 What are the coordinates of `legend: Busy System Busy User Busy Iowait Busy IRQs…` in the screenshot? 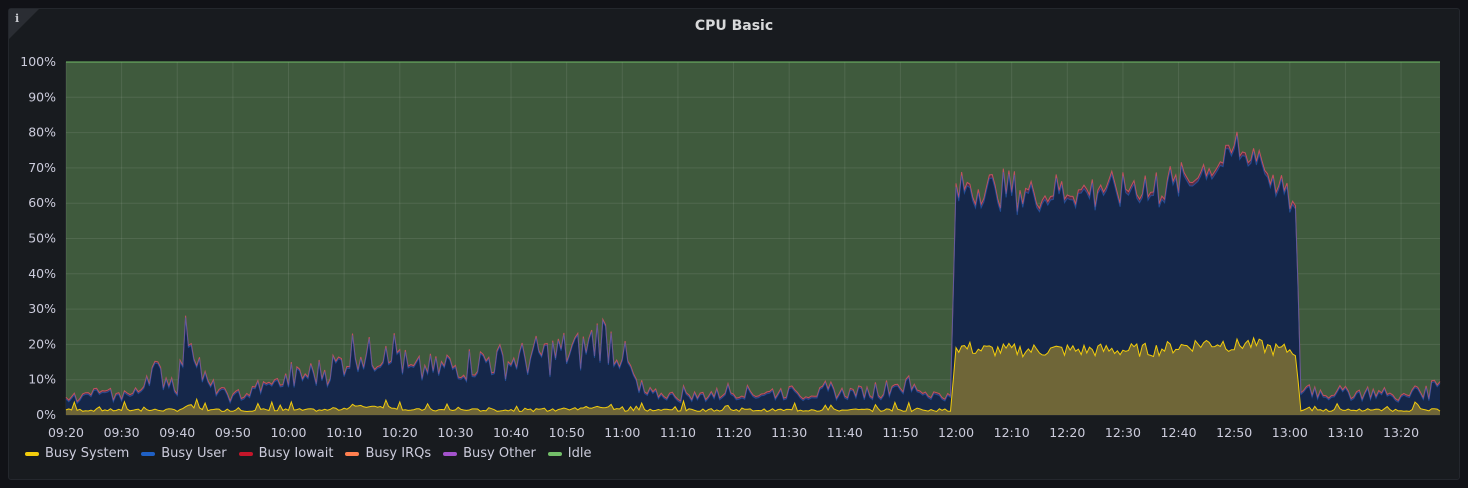 It's located at (308, 453).